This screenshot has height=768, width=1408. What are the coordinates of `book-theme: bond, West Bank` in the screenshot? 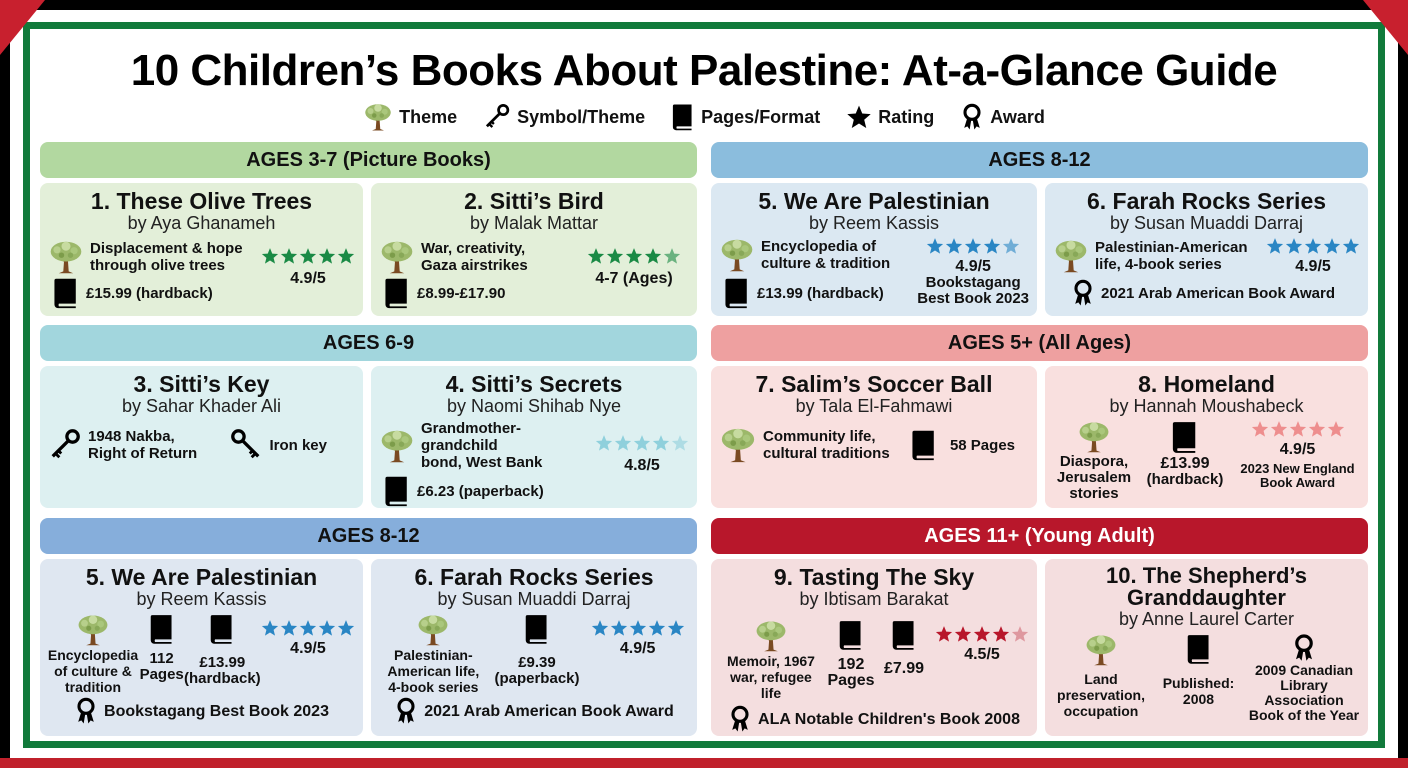 It's located at (482, 462).